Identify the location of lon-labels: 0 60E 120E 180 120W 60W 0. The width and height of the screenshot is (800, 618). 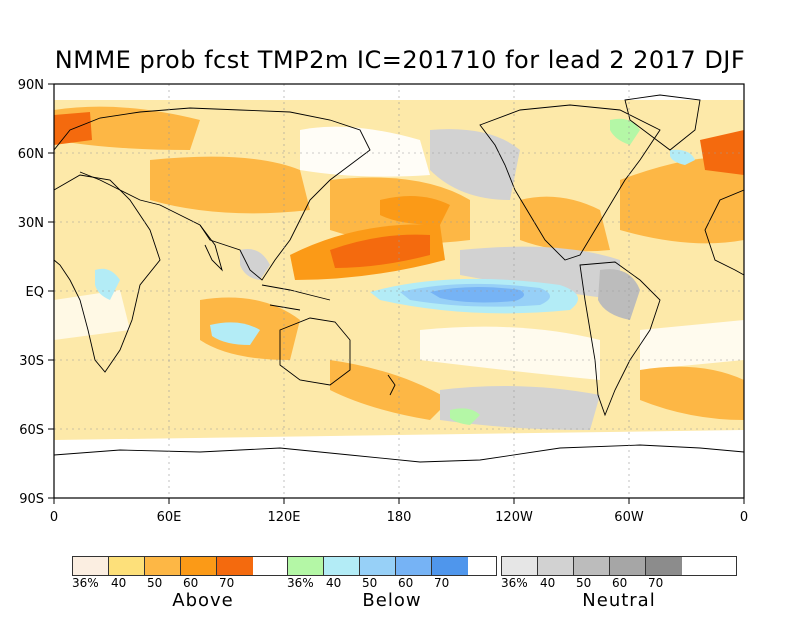
(399, 517).